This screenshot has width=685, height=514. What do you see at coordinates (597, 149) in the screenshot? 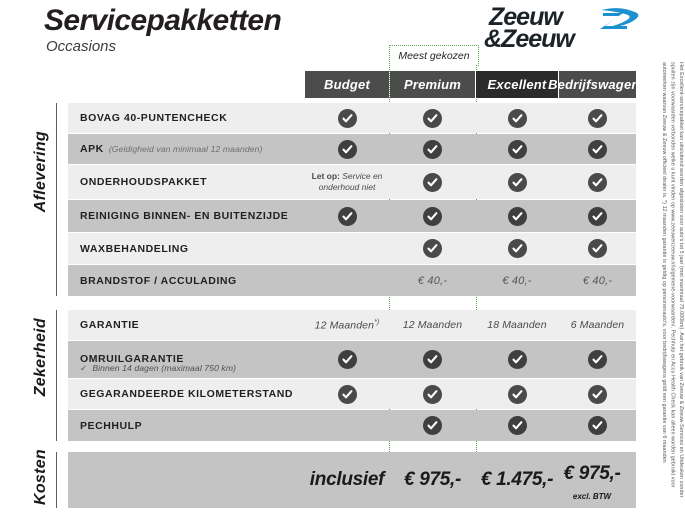
I see `cell-apk-bedrijfswagens` at bounding box center [597, 149].